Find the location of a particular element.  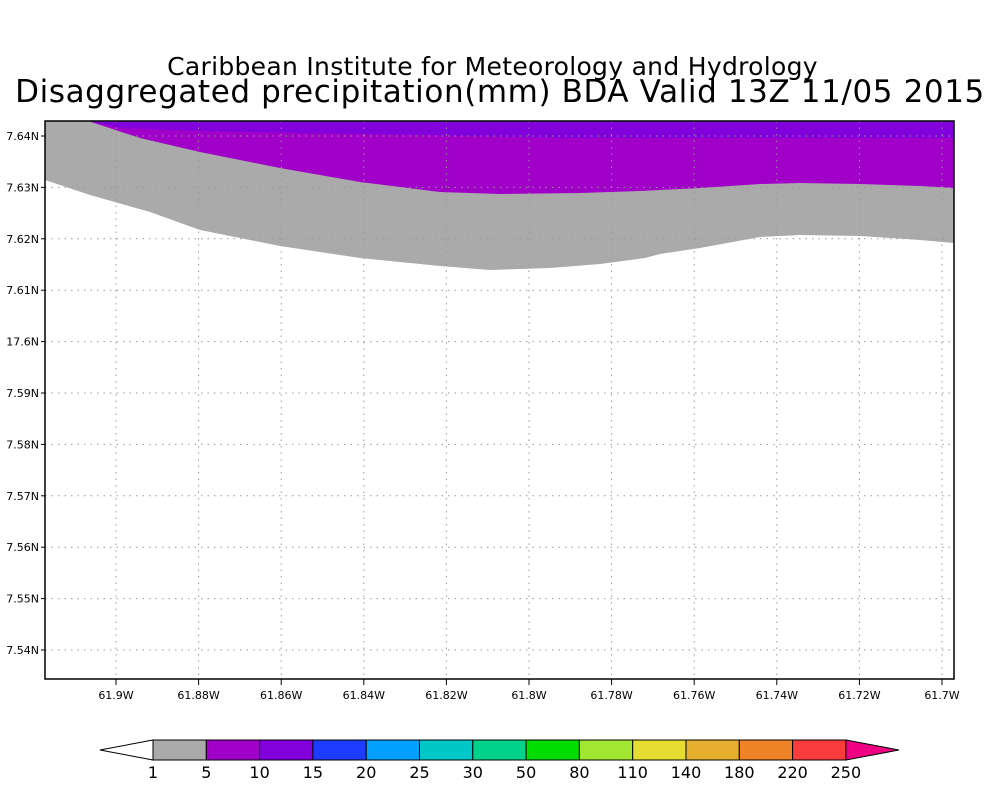

colorbar-label: 15 is located at coordinates (313, 772).